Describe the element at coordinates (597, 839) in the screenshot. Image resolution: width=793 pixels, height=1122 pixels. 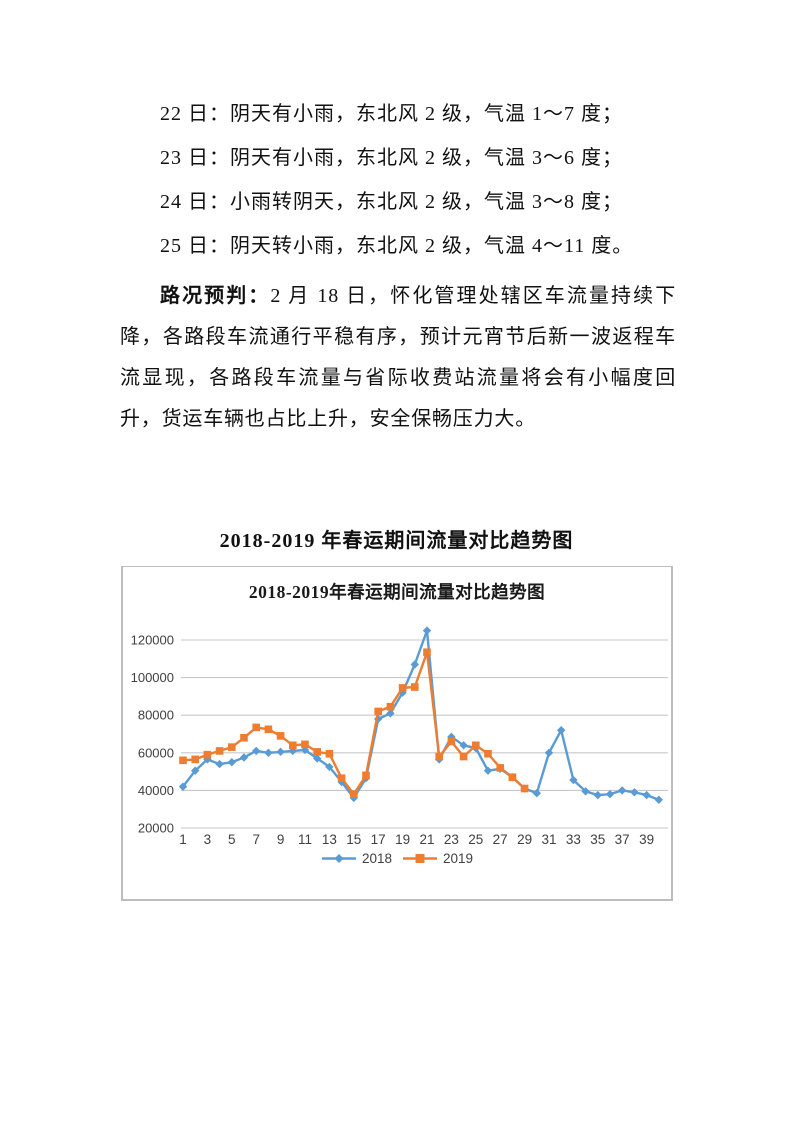
I see `svg-text: 35` at that location.